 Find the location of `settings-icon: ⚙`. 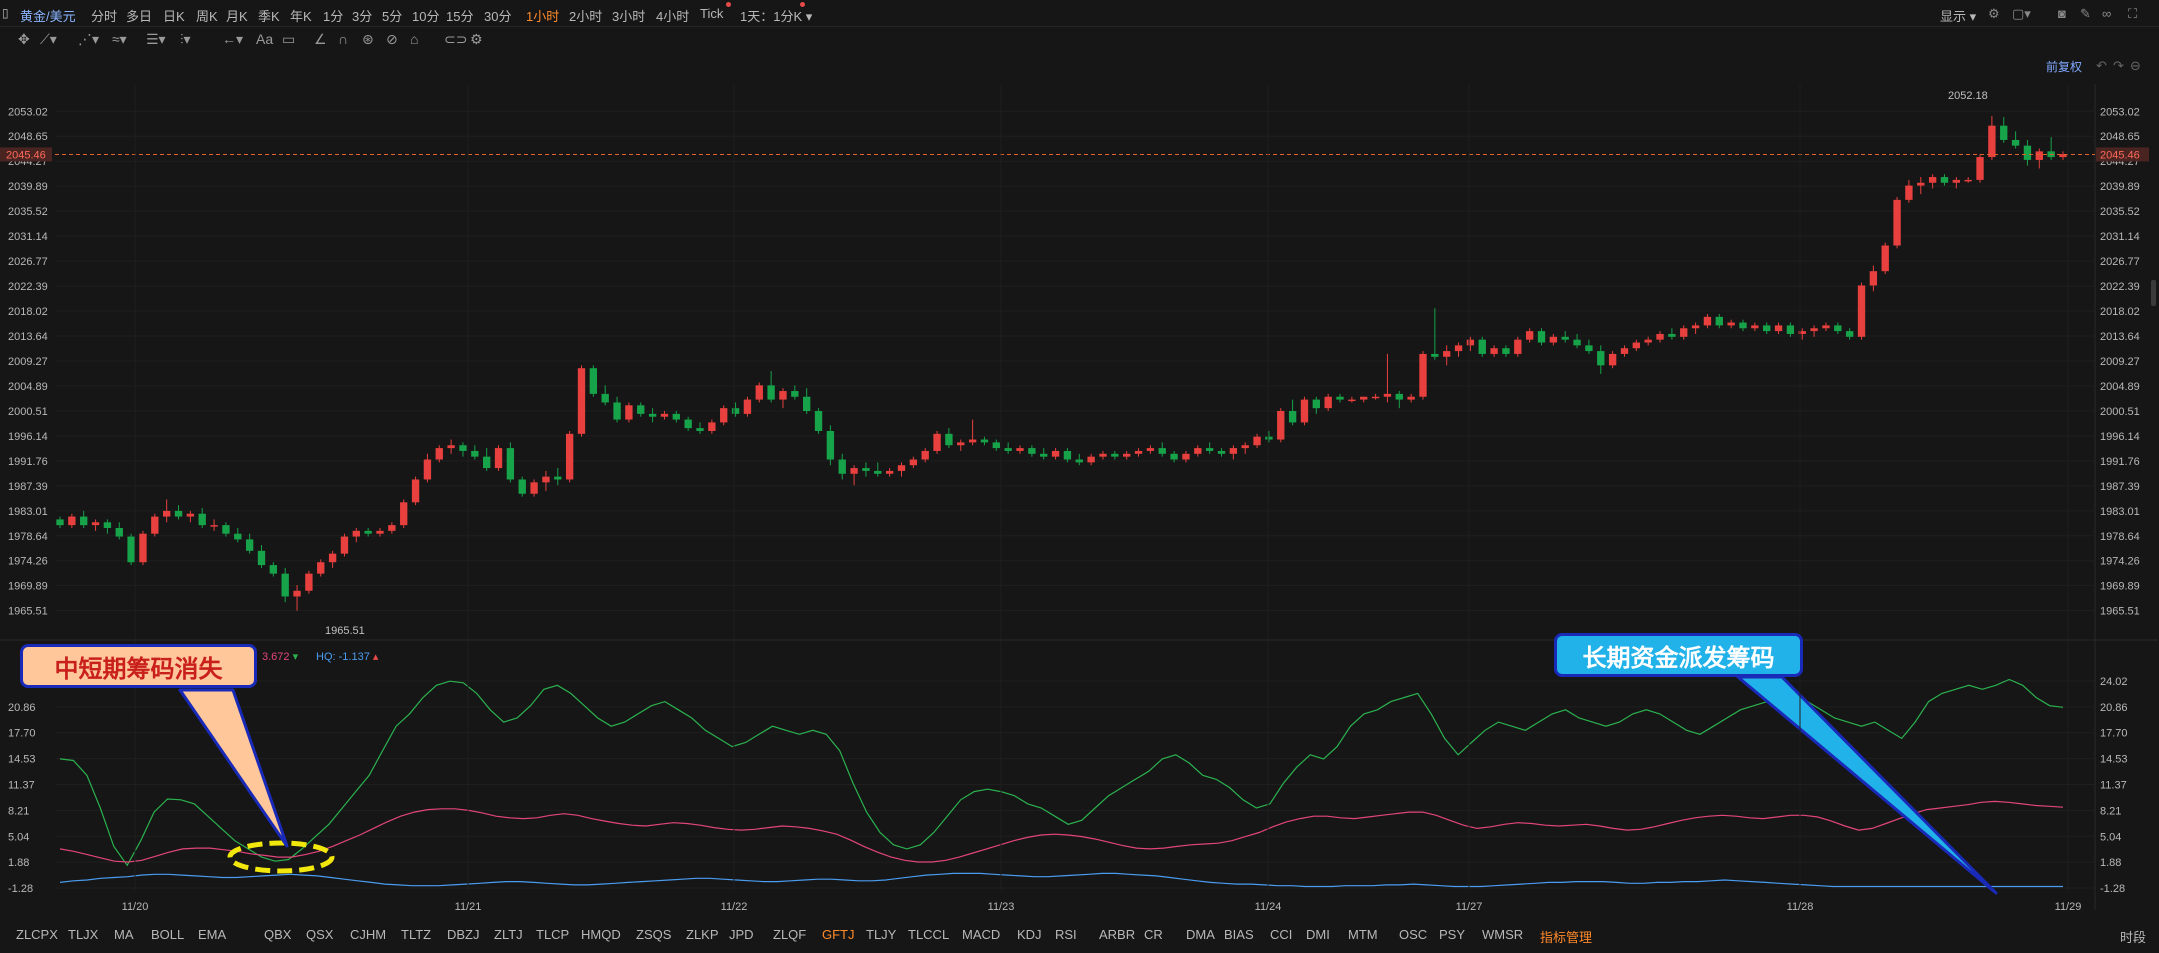

settings-icon: ⚙ is located at coordinates (1994, 13).